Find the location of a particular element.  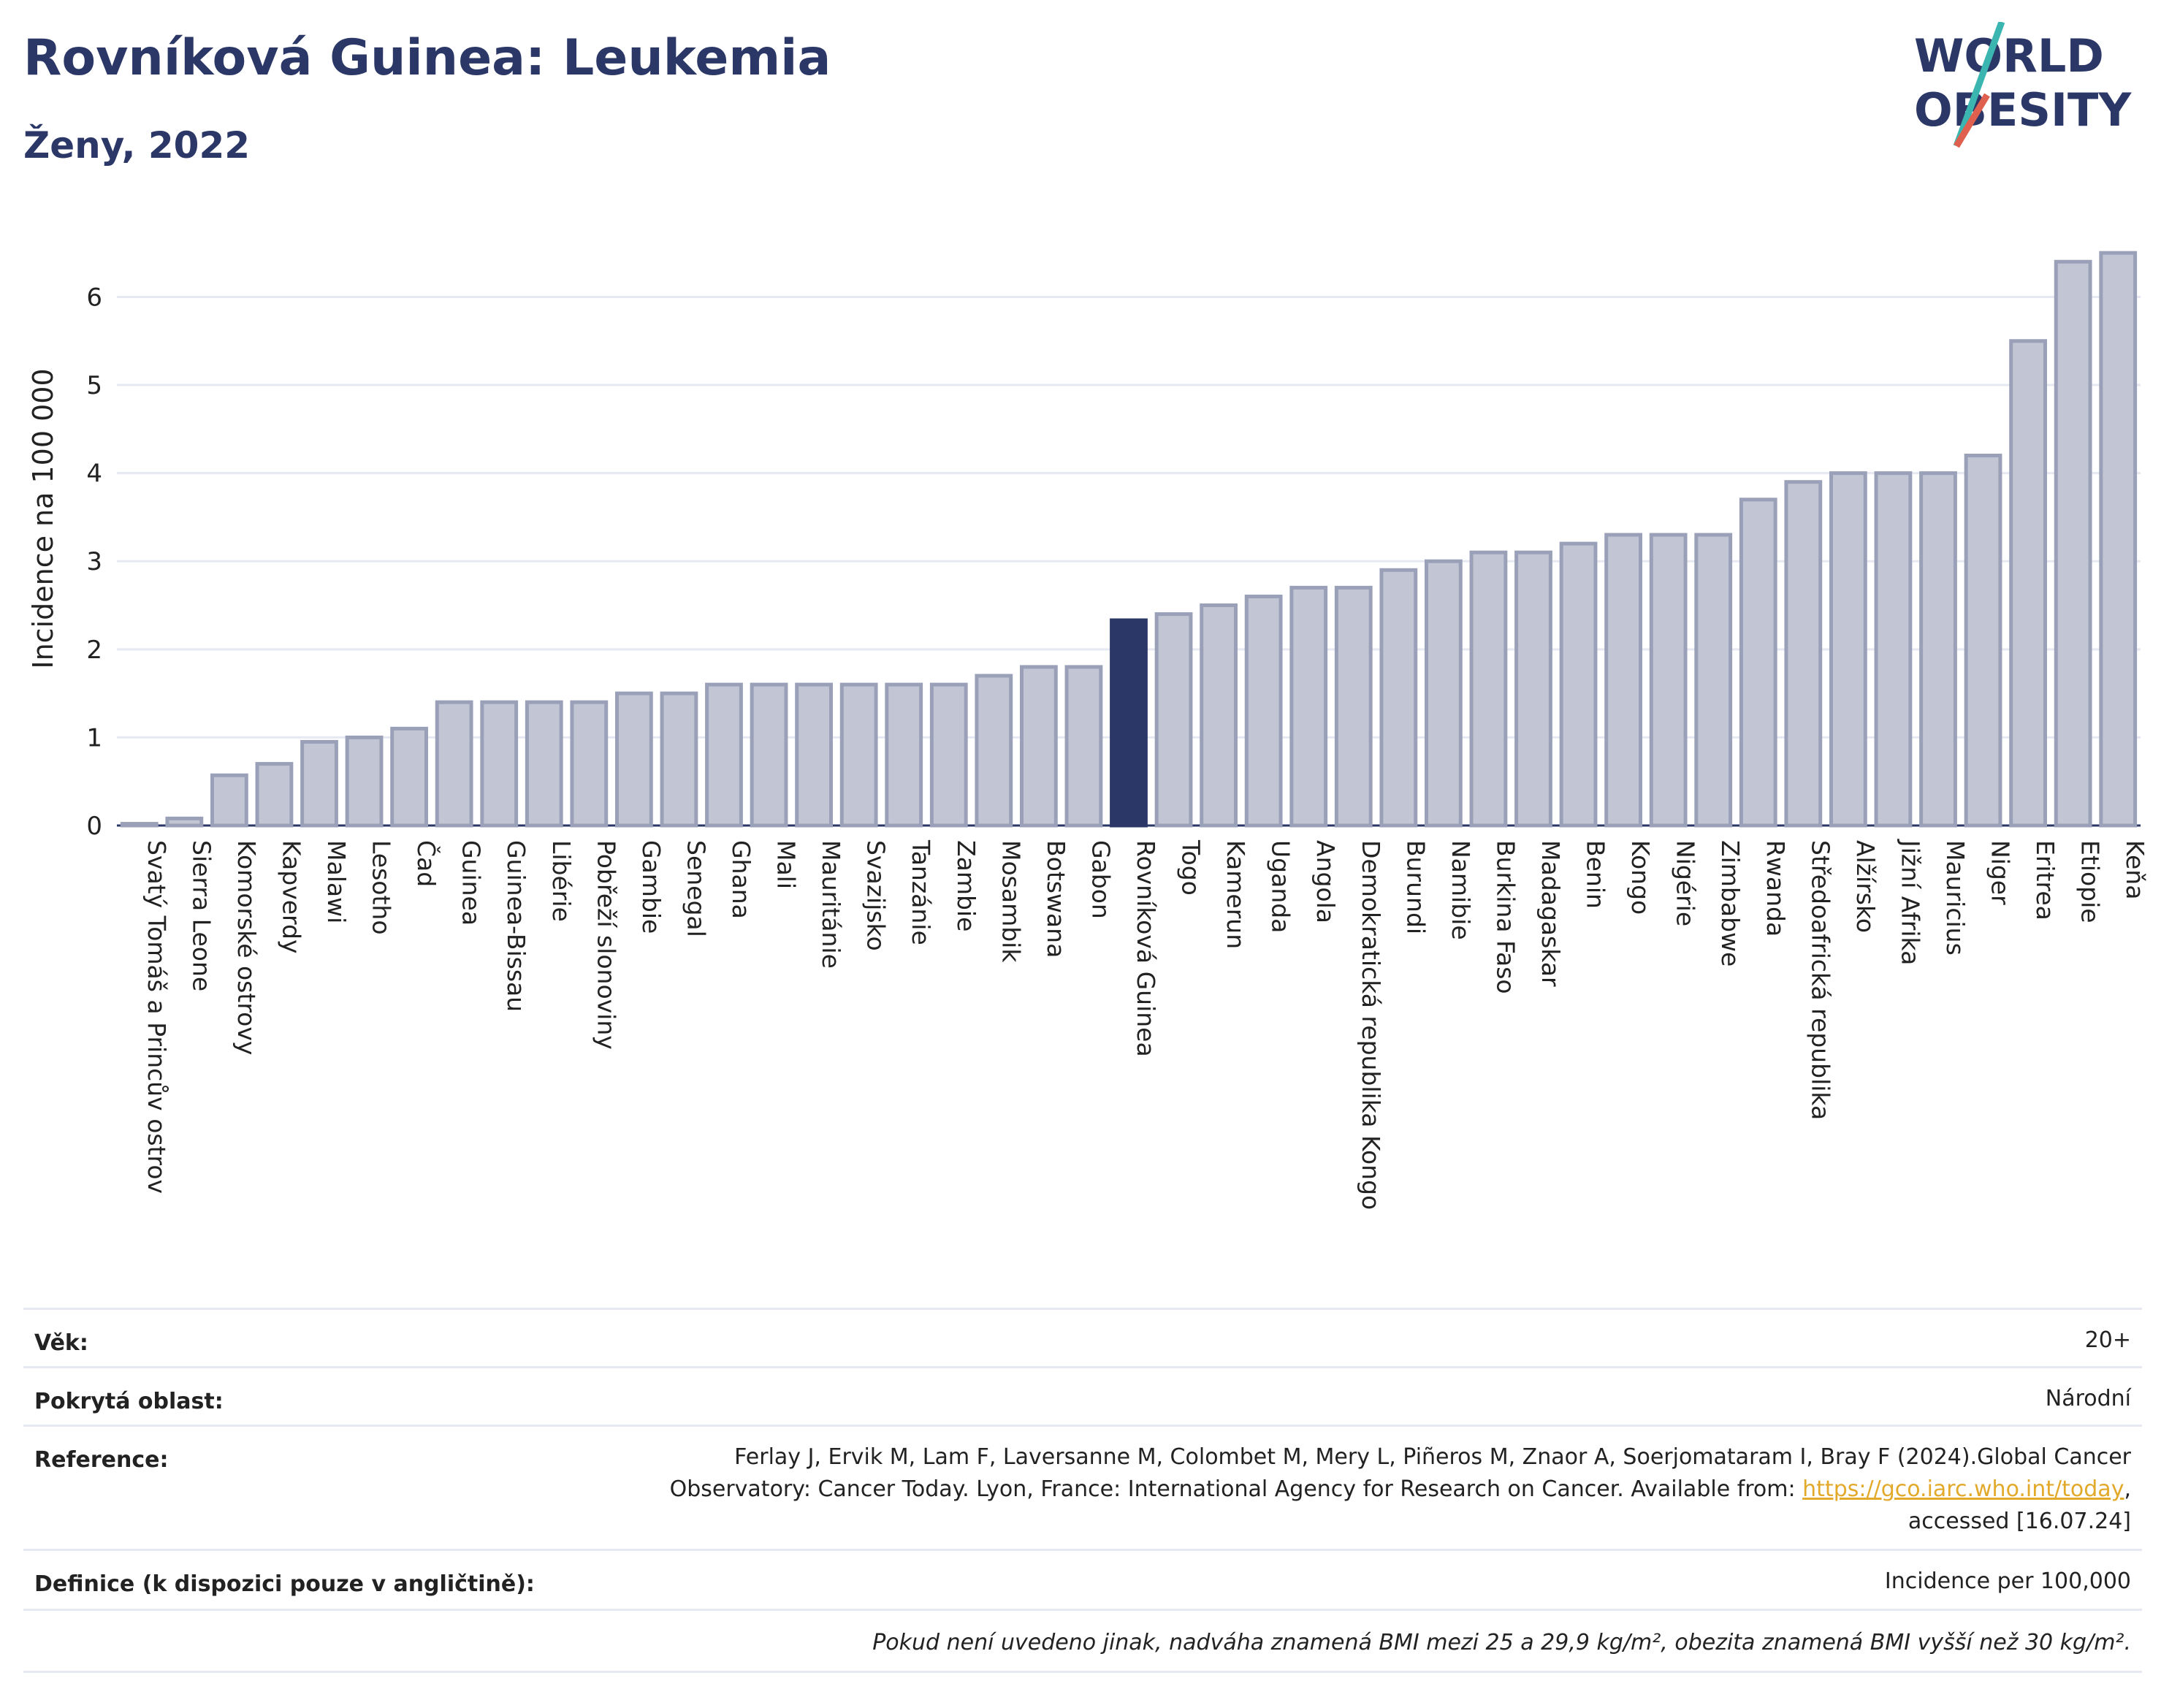

x-tick-label: Svatý Tomáš a Princův ostrov is located at coordinates (156, 1017).